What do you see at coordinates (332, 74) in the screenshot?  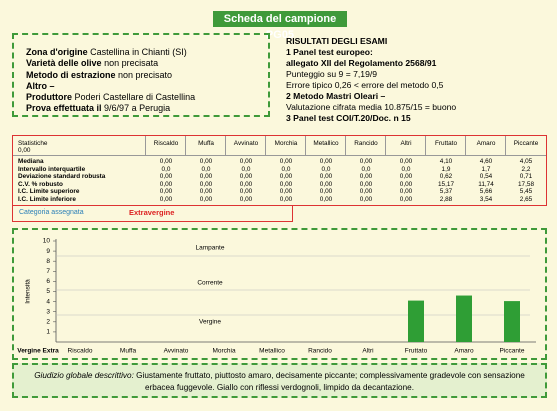 I see `results-line: Punteggio su 9 = 7,19/9` at bounding box center [332, 74].